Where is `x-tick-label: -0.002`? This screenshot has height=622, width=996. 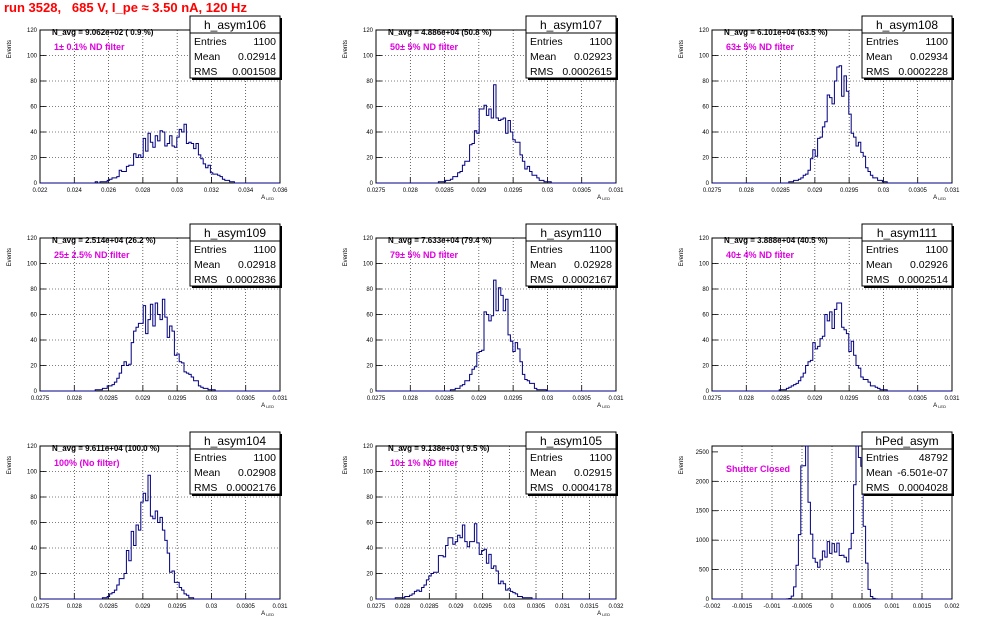
x-tick-label: -0.002 is located at coordinates (712, 607).